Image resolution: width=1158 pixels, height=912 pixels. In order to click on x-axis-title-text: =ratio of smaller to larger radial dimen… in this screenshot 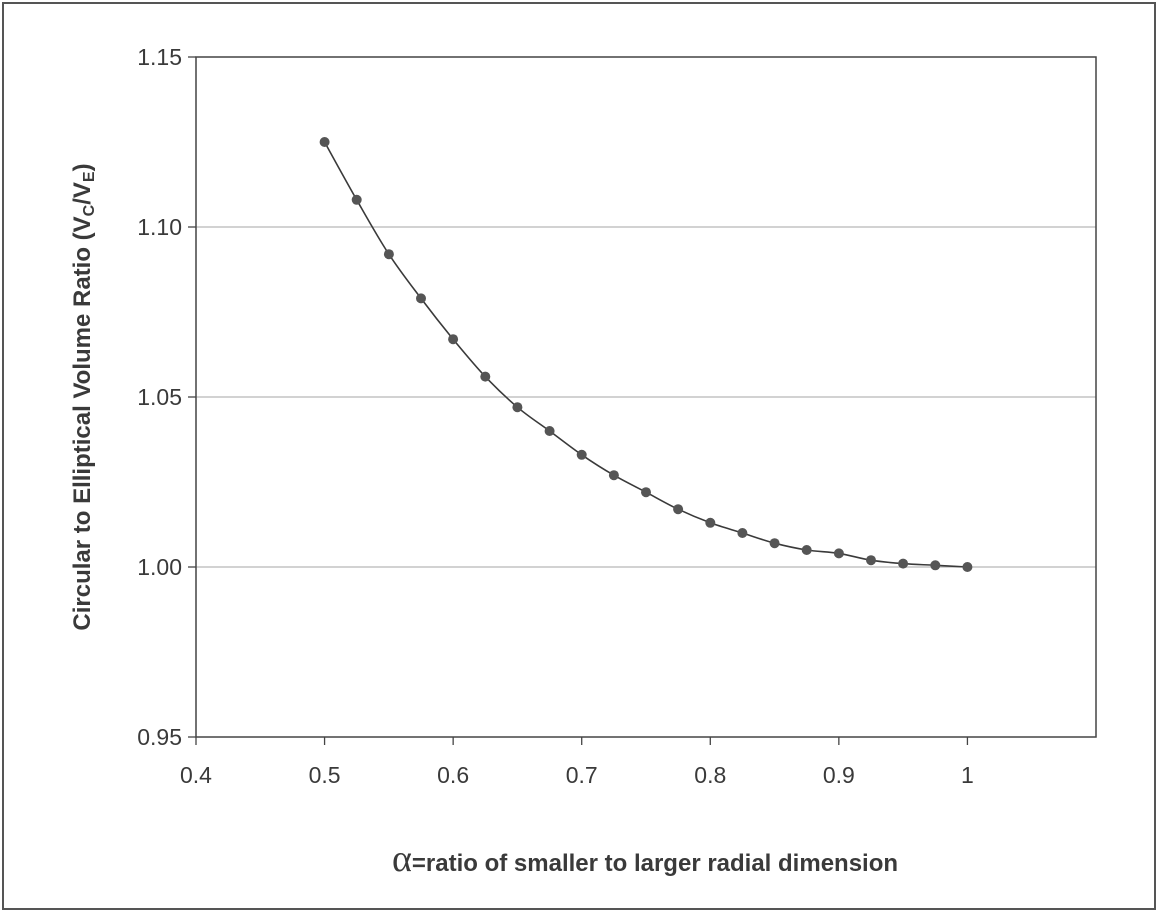, I will do `click(655, 863)`.